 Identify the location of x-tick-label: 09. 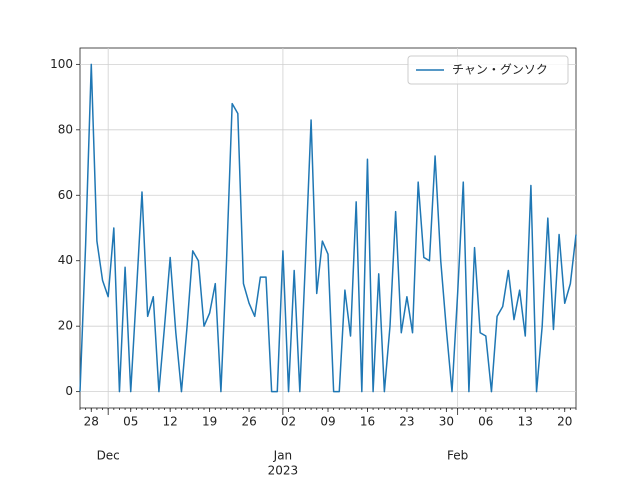
(327, 422).